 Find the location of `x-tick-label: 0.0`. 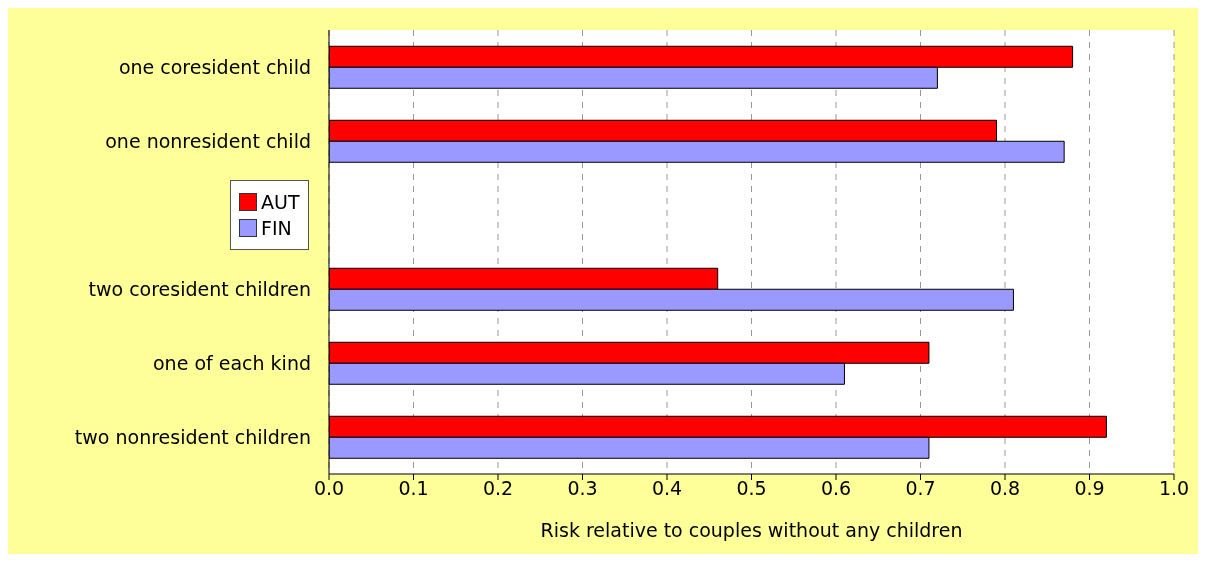

x-tick-label: 0.0 is located at coordinates (329, 488).